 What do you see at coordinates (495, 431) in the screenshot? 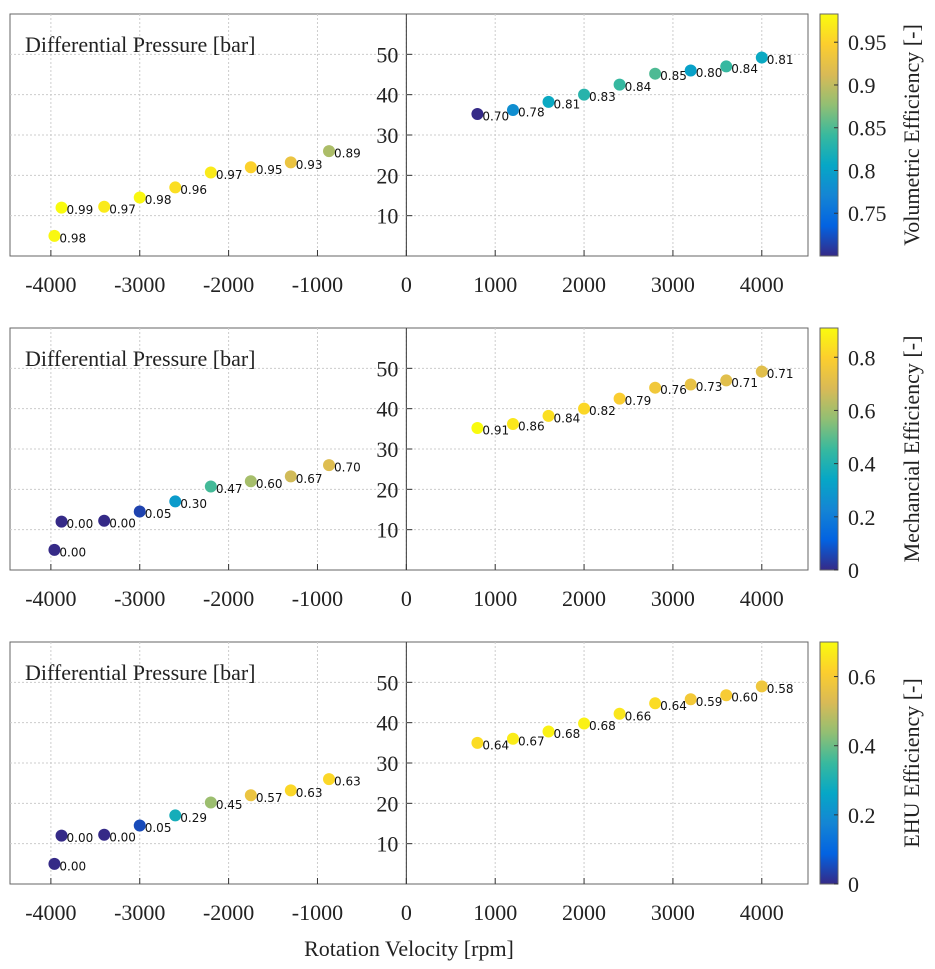
I see `data-label: 0.91` at bounding box center [495, 431].